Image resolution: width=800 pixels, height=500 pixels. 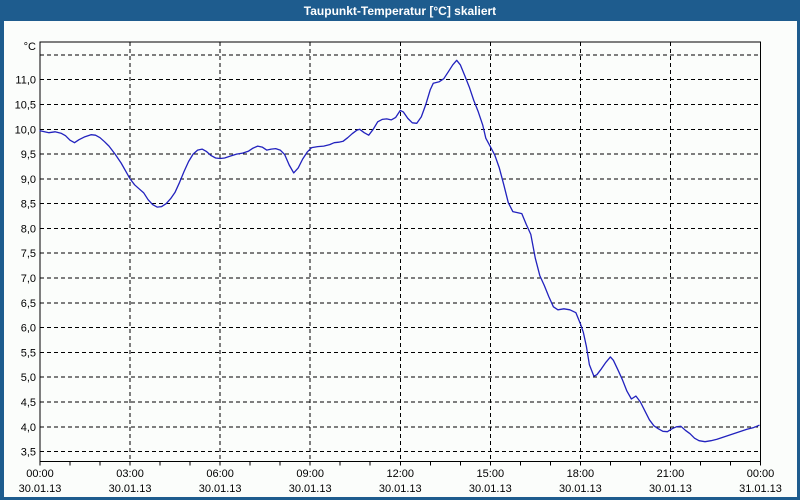 What do you see at coordinates (400, 498) in the screenshot?
I see `window-border-bottom` at bounding box center [400, 498].